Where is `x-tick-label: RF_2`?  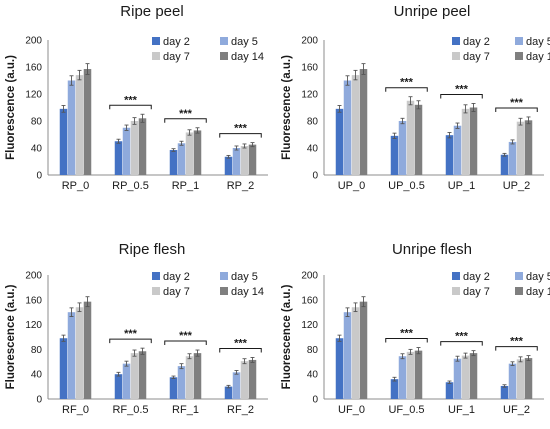
x-tick-label: RF_2 is located at coordinates (240, 410).